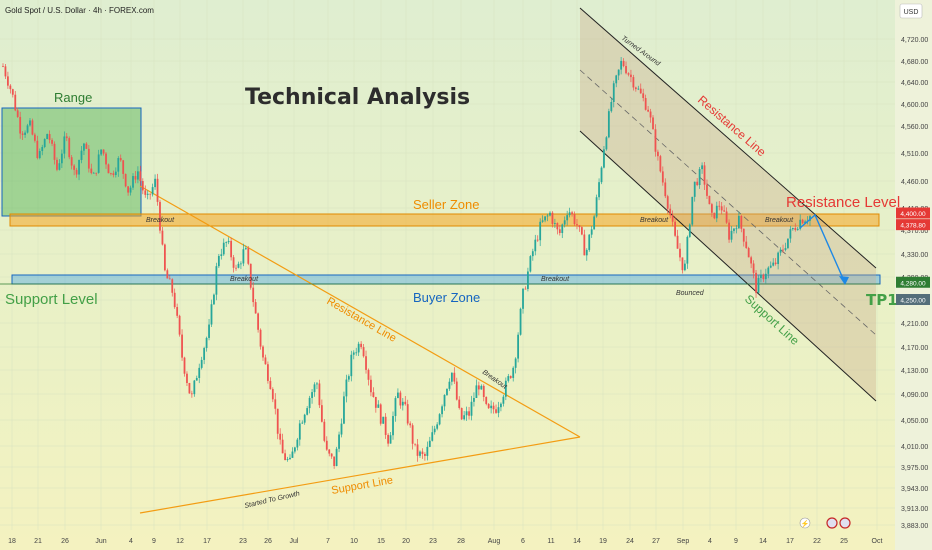 Image resolution: width=932 pixels, height=550 pixels. What do you see at coordinates (79, 10) in the screenshot?
I see `symbol-title: Gold Spot / U.S. Dollar · 4h · FOREX.com` at bounding box center [79, 10].